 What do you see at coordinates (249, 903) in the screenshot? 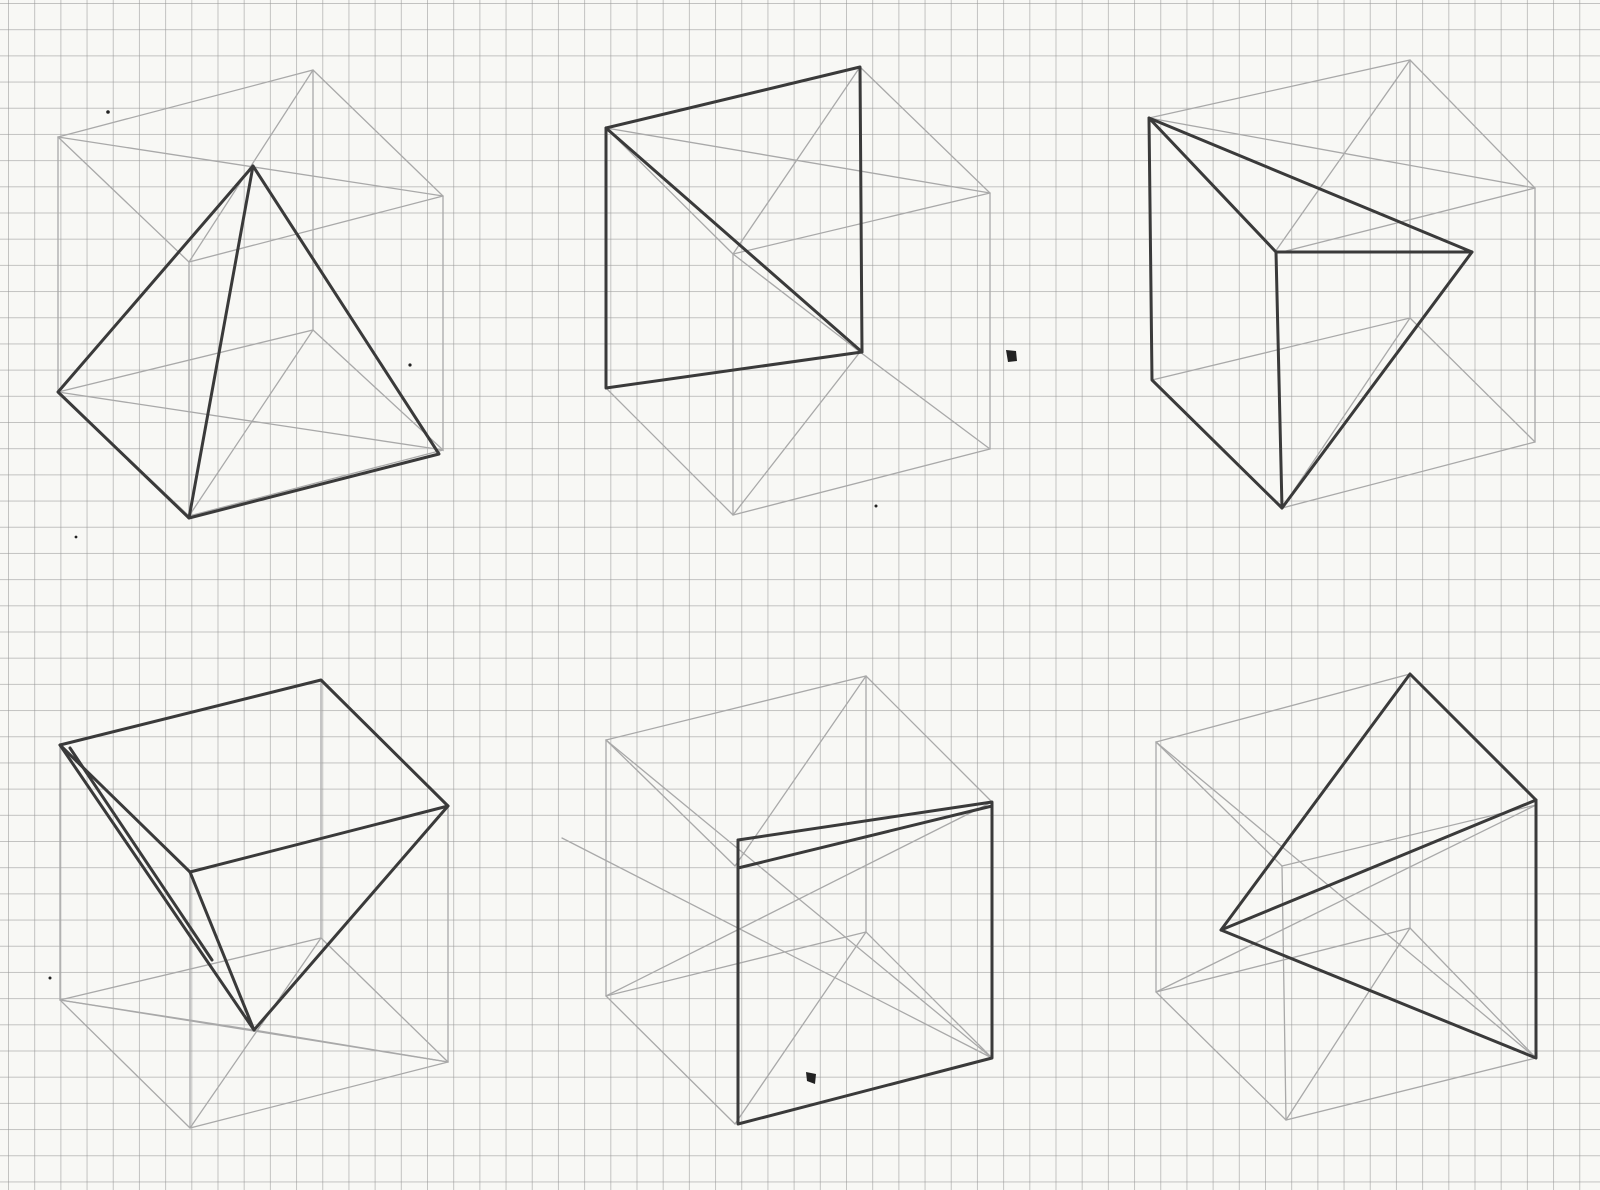
I see `sketch-inverted-wedge` at bounding box center [249, 903].